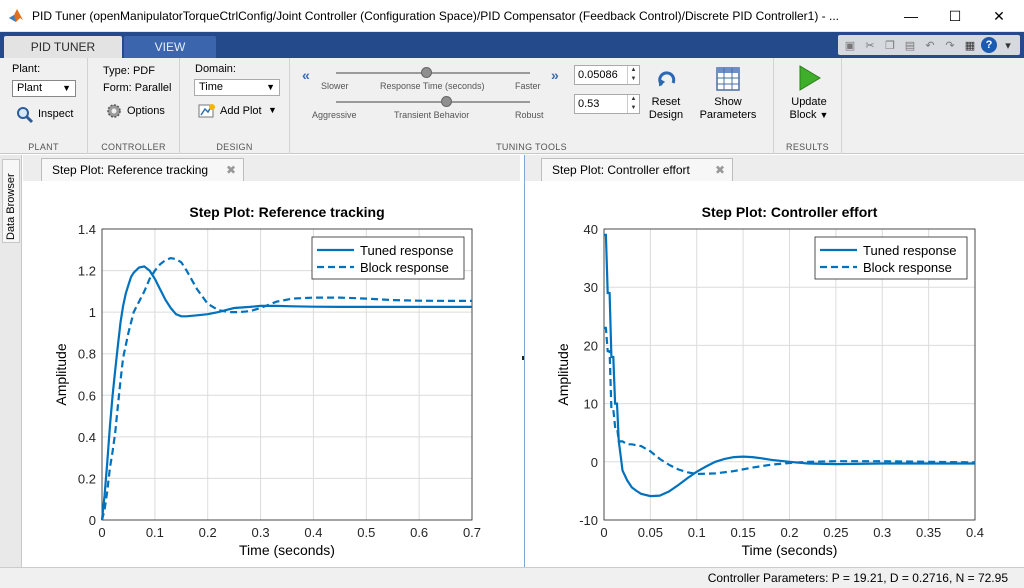 The height and width of the screenshot is (588, 1024). What do you see at coordinates (531, 147) in the screenshot?
I see `section-label-tuning-tools: TUNING TOOLS` at bounding box center [531, 147].